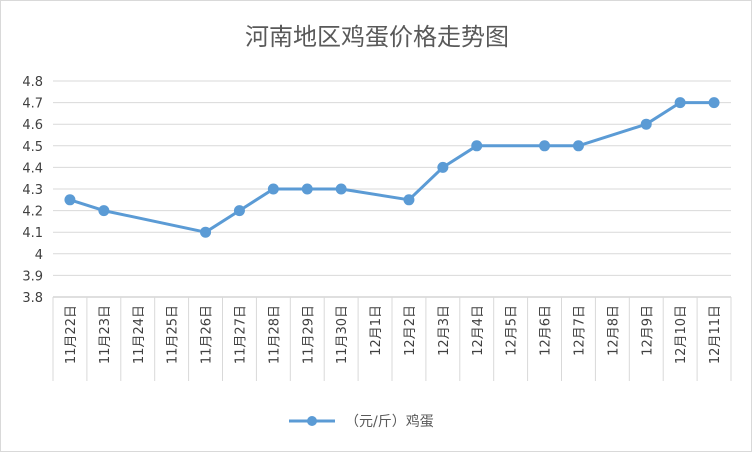 This screenshot has height=453, width=752. Describe the element at coordinates (376, 330) in the screenshot. I see `x-tick-label: 12月1日` at that location.